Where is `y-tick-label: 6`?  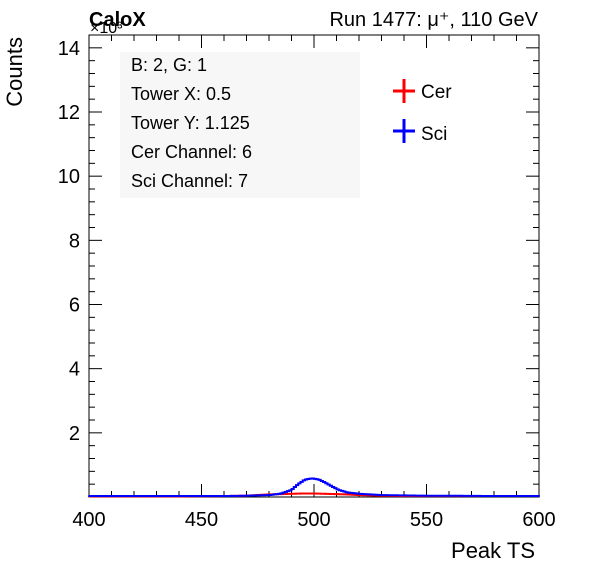 y-tick-label: 6 is located at coordinates (74, 306).